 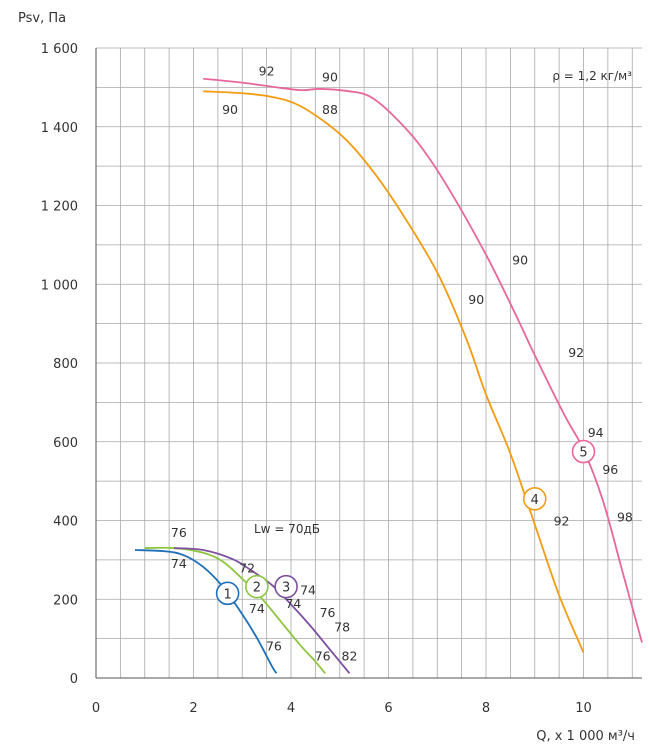 What do you see at coordinates (388, 708) in the screenshot?
I see `x-tick-label: 6` at bounding box center [388, 708].